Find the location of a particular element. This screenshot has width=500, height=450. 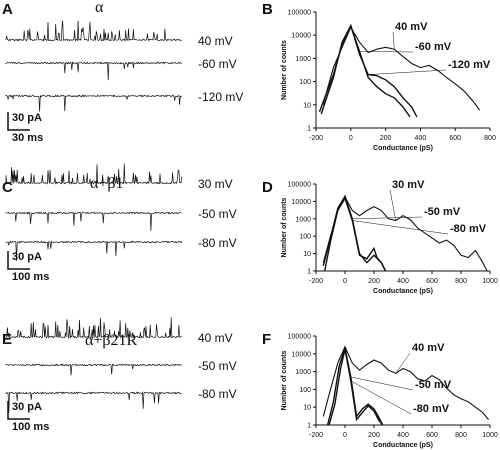

axis-lines is located at coordinates (402, 381).